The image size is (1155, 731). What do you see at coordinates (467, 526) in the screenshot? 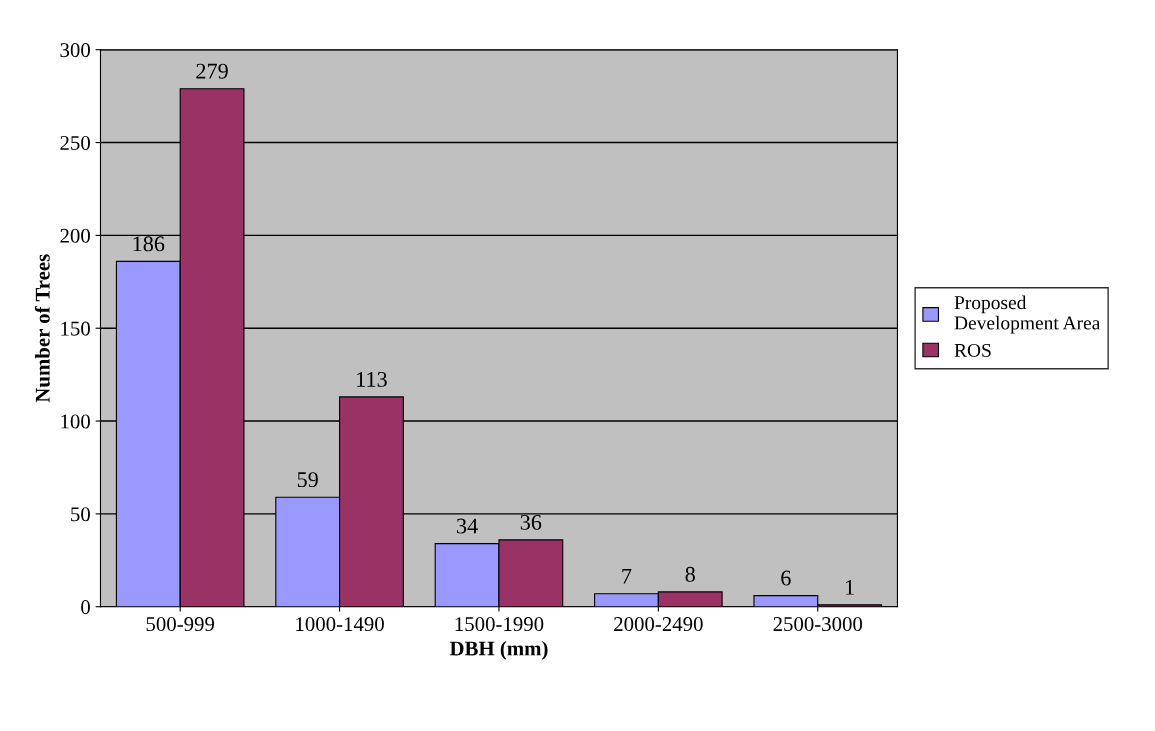
I see `data-label: 34` at bounding box center [467, 526].